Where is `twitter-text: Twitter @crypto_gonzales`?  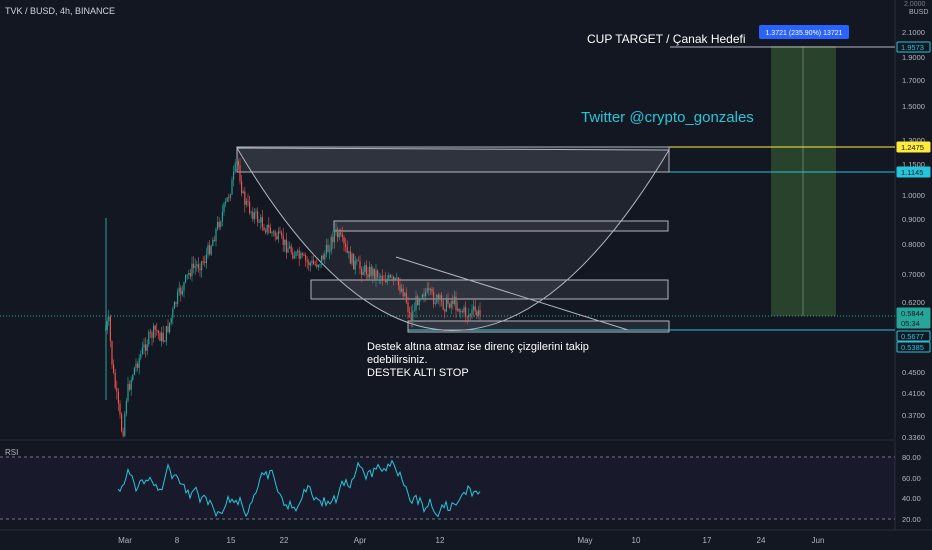
twitter-text: Twitter @crypto_gonzales is located at coordinates (667, 117).